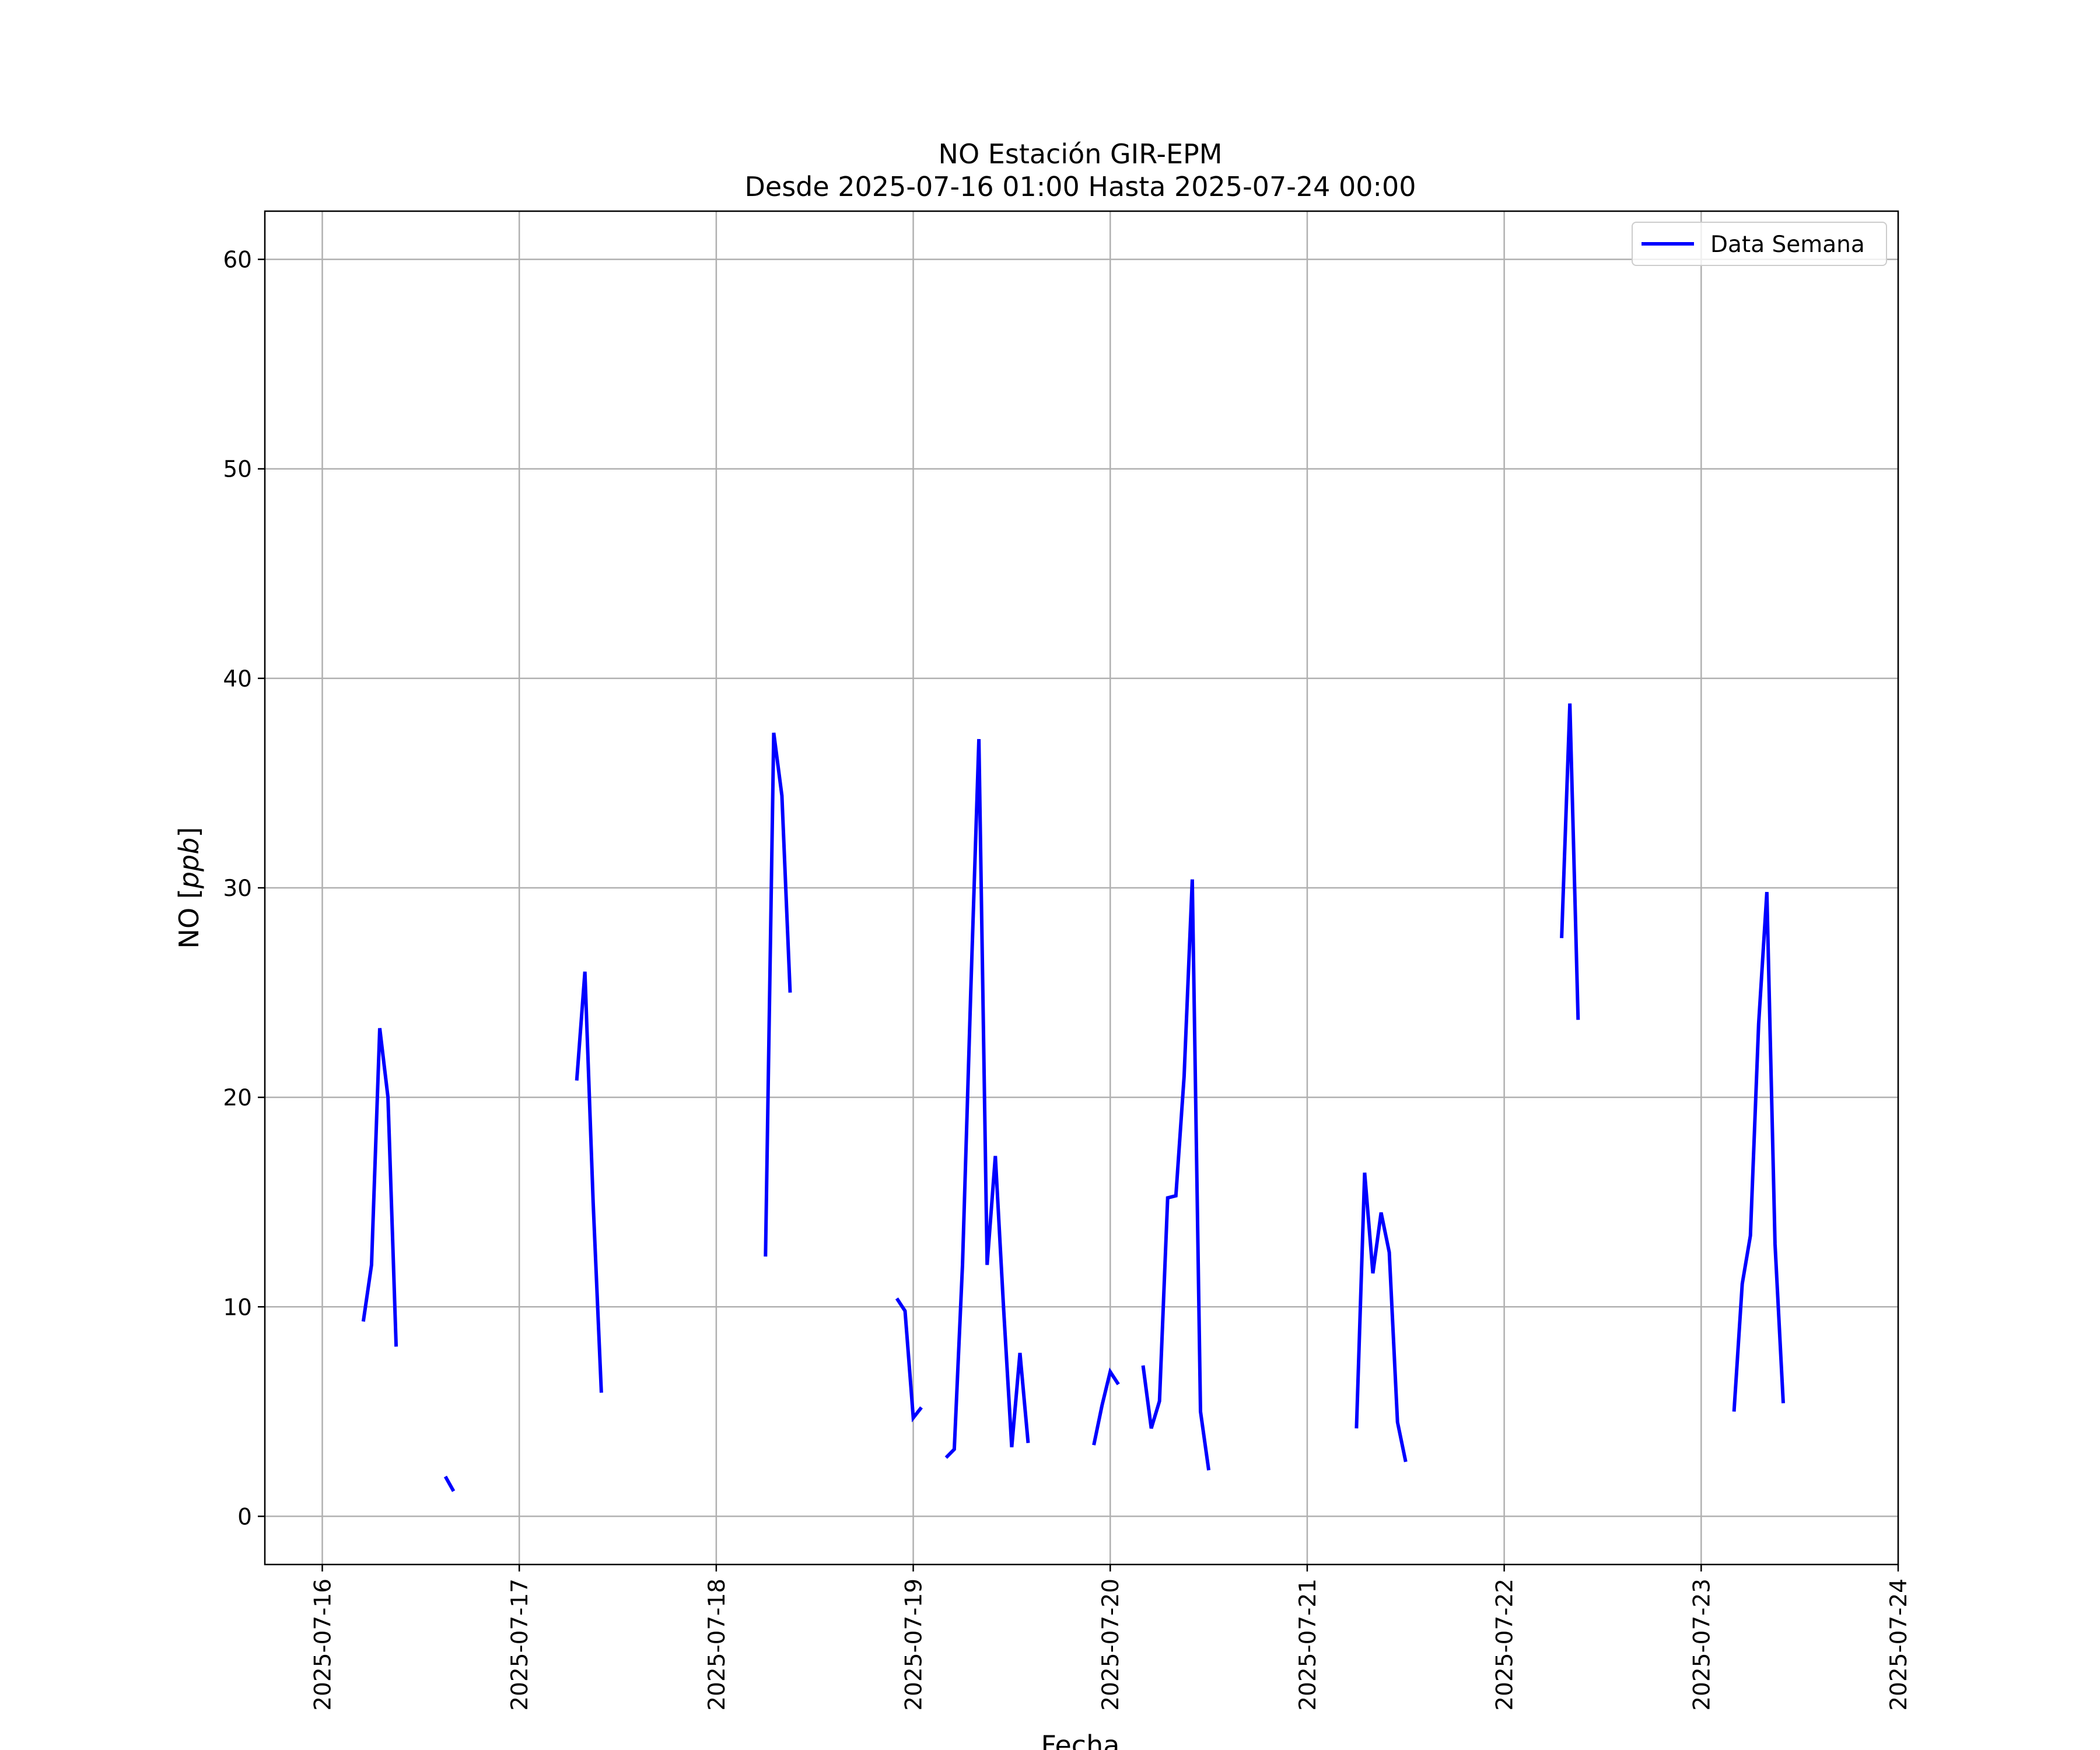 This screenshot has width=2100, height=1750. I want to click on x-tick-label: 2025-07-20, so click(1111, 1644).